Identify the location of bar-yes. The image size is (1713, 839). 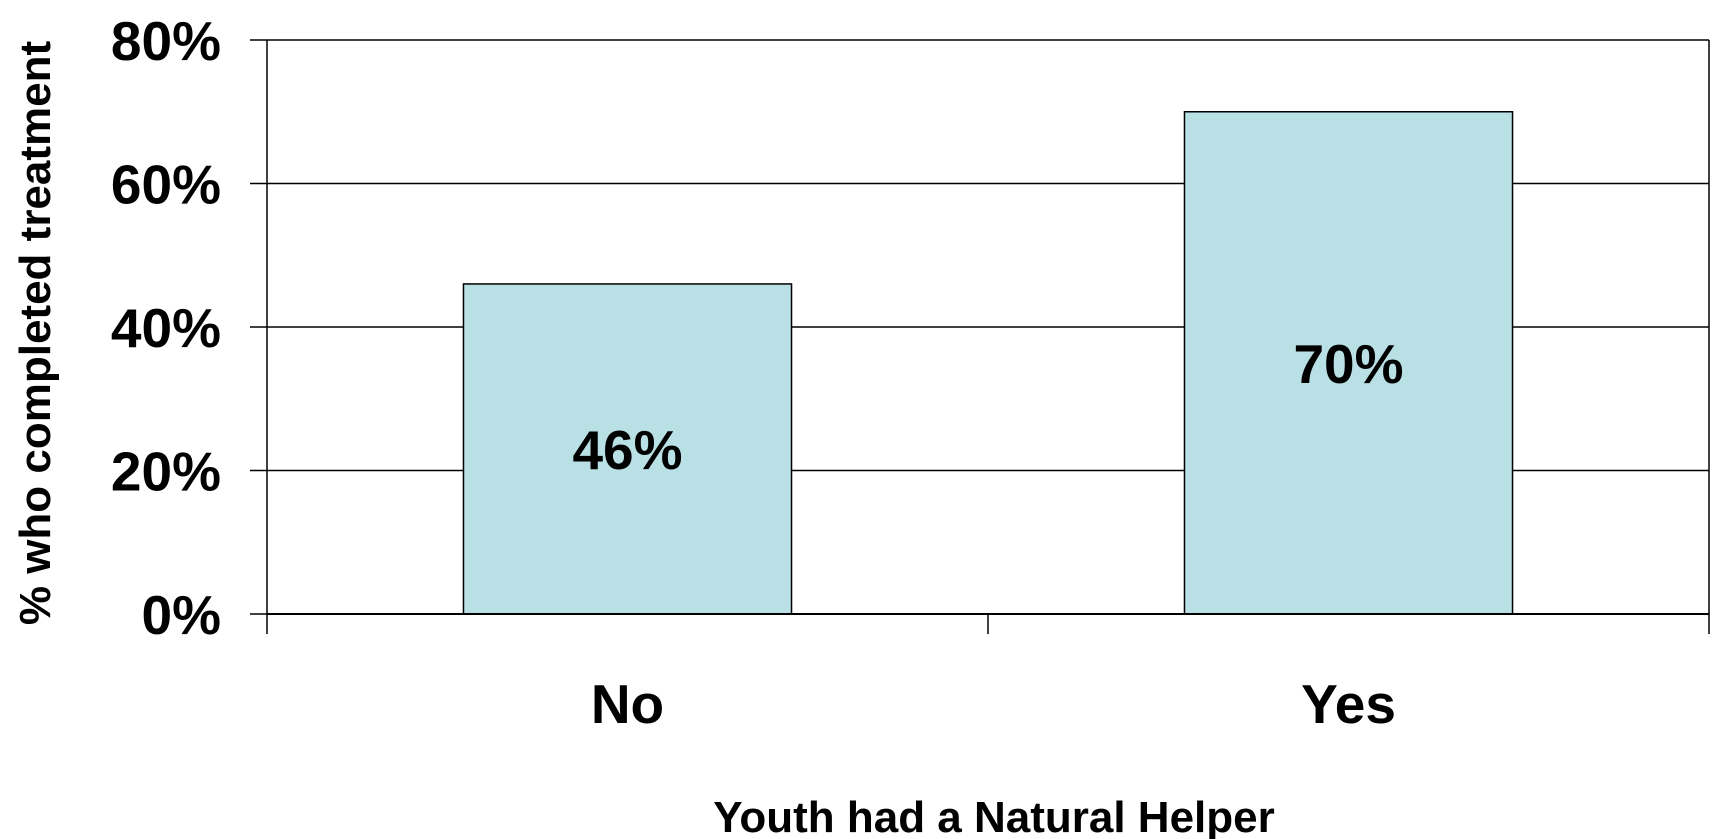
(1348, 363).